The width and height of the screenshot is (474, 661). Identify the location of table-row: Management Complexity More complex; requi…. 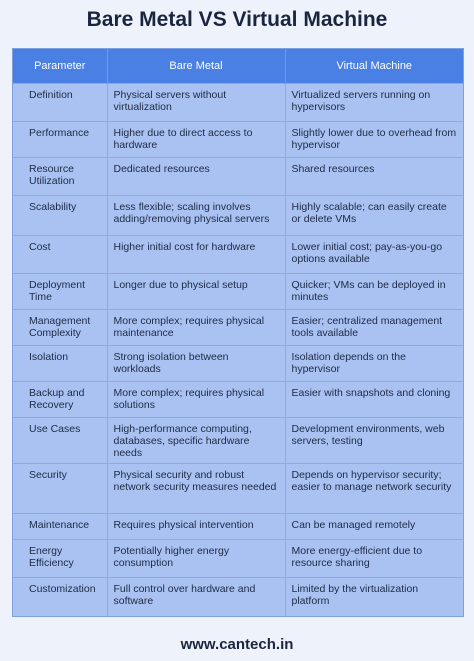
(238, 327).